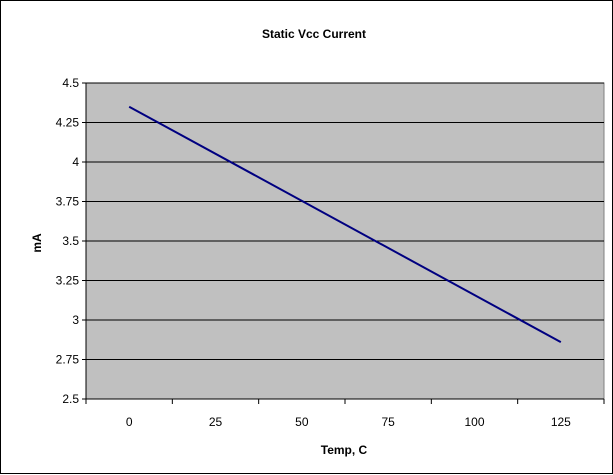  What do you see at coordinates (474, 422) in the screenshot?
I see `x-tick-label: 100` at bounding box center [474, 422].